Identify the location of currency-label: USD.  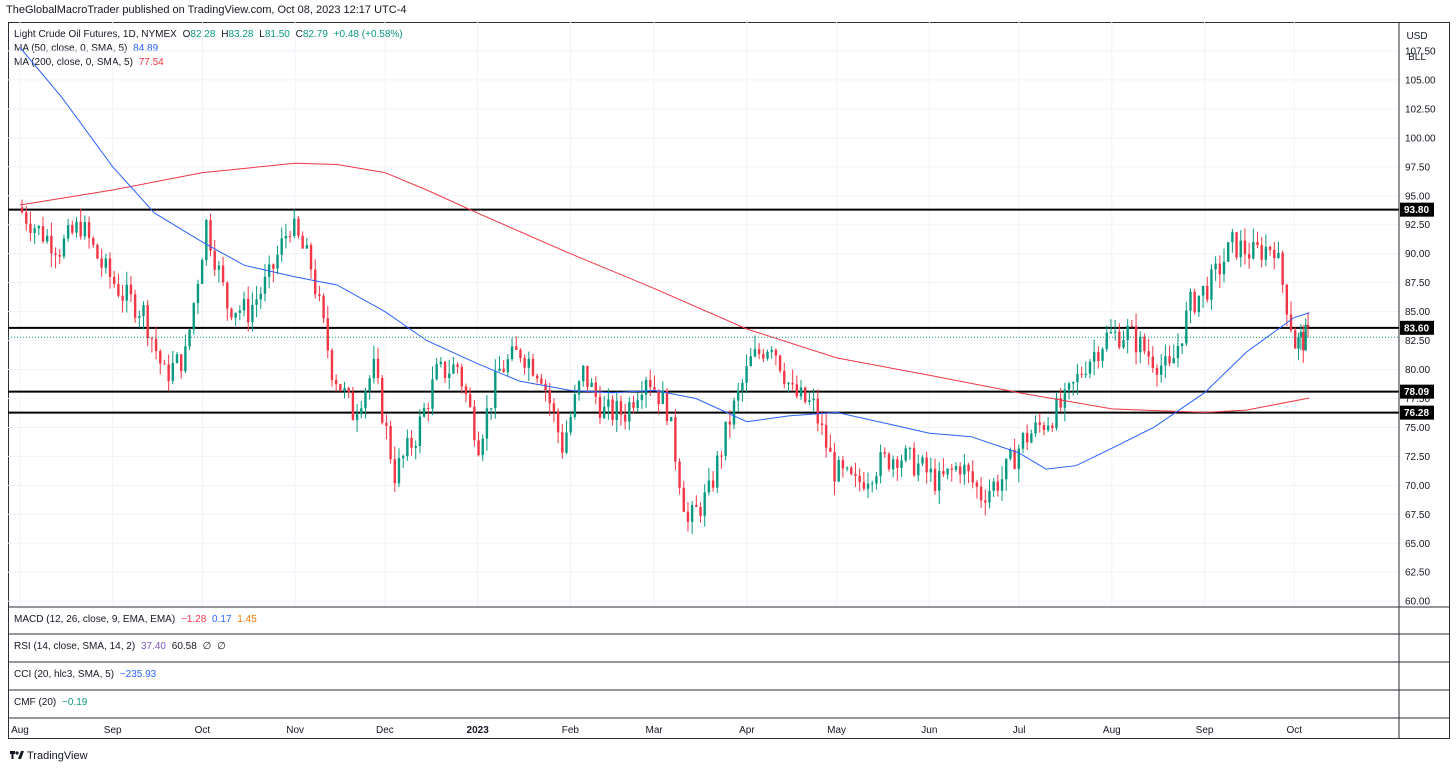
(1417, 36).